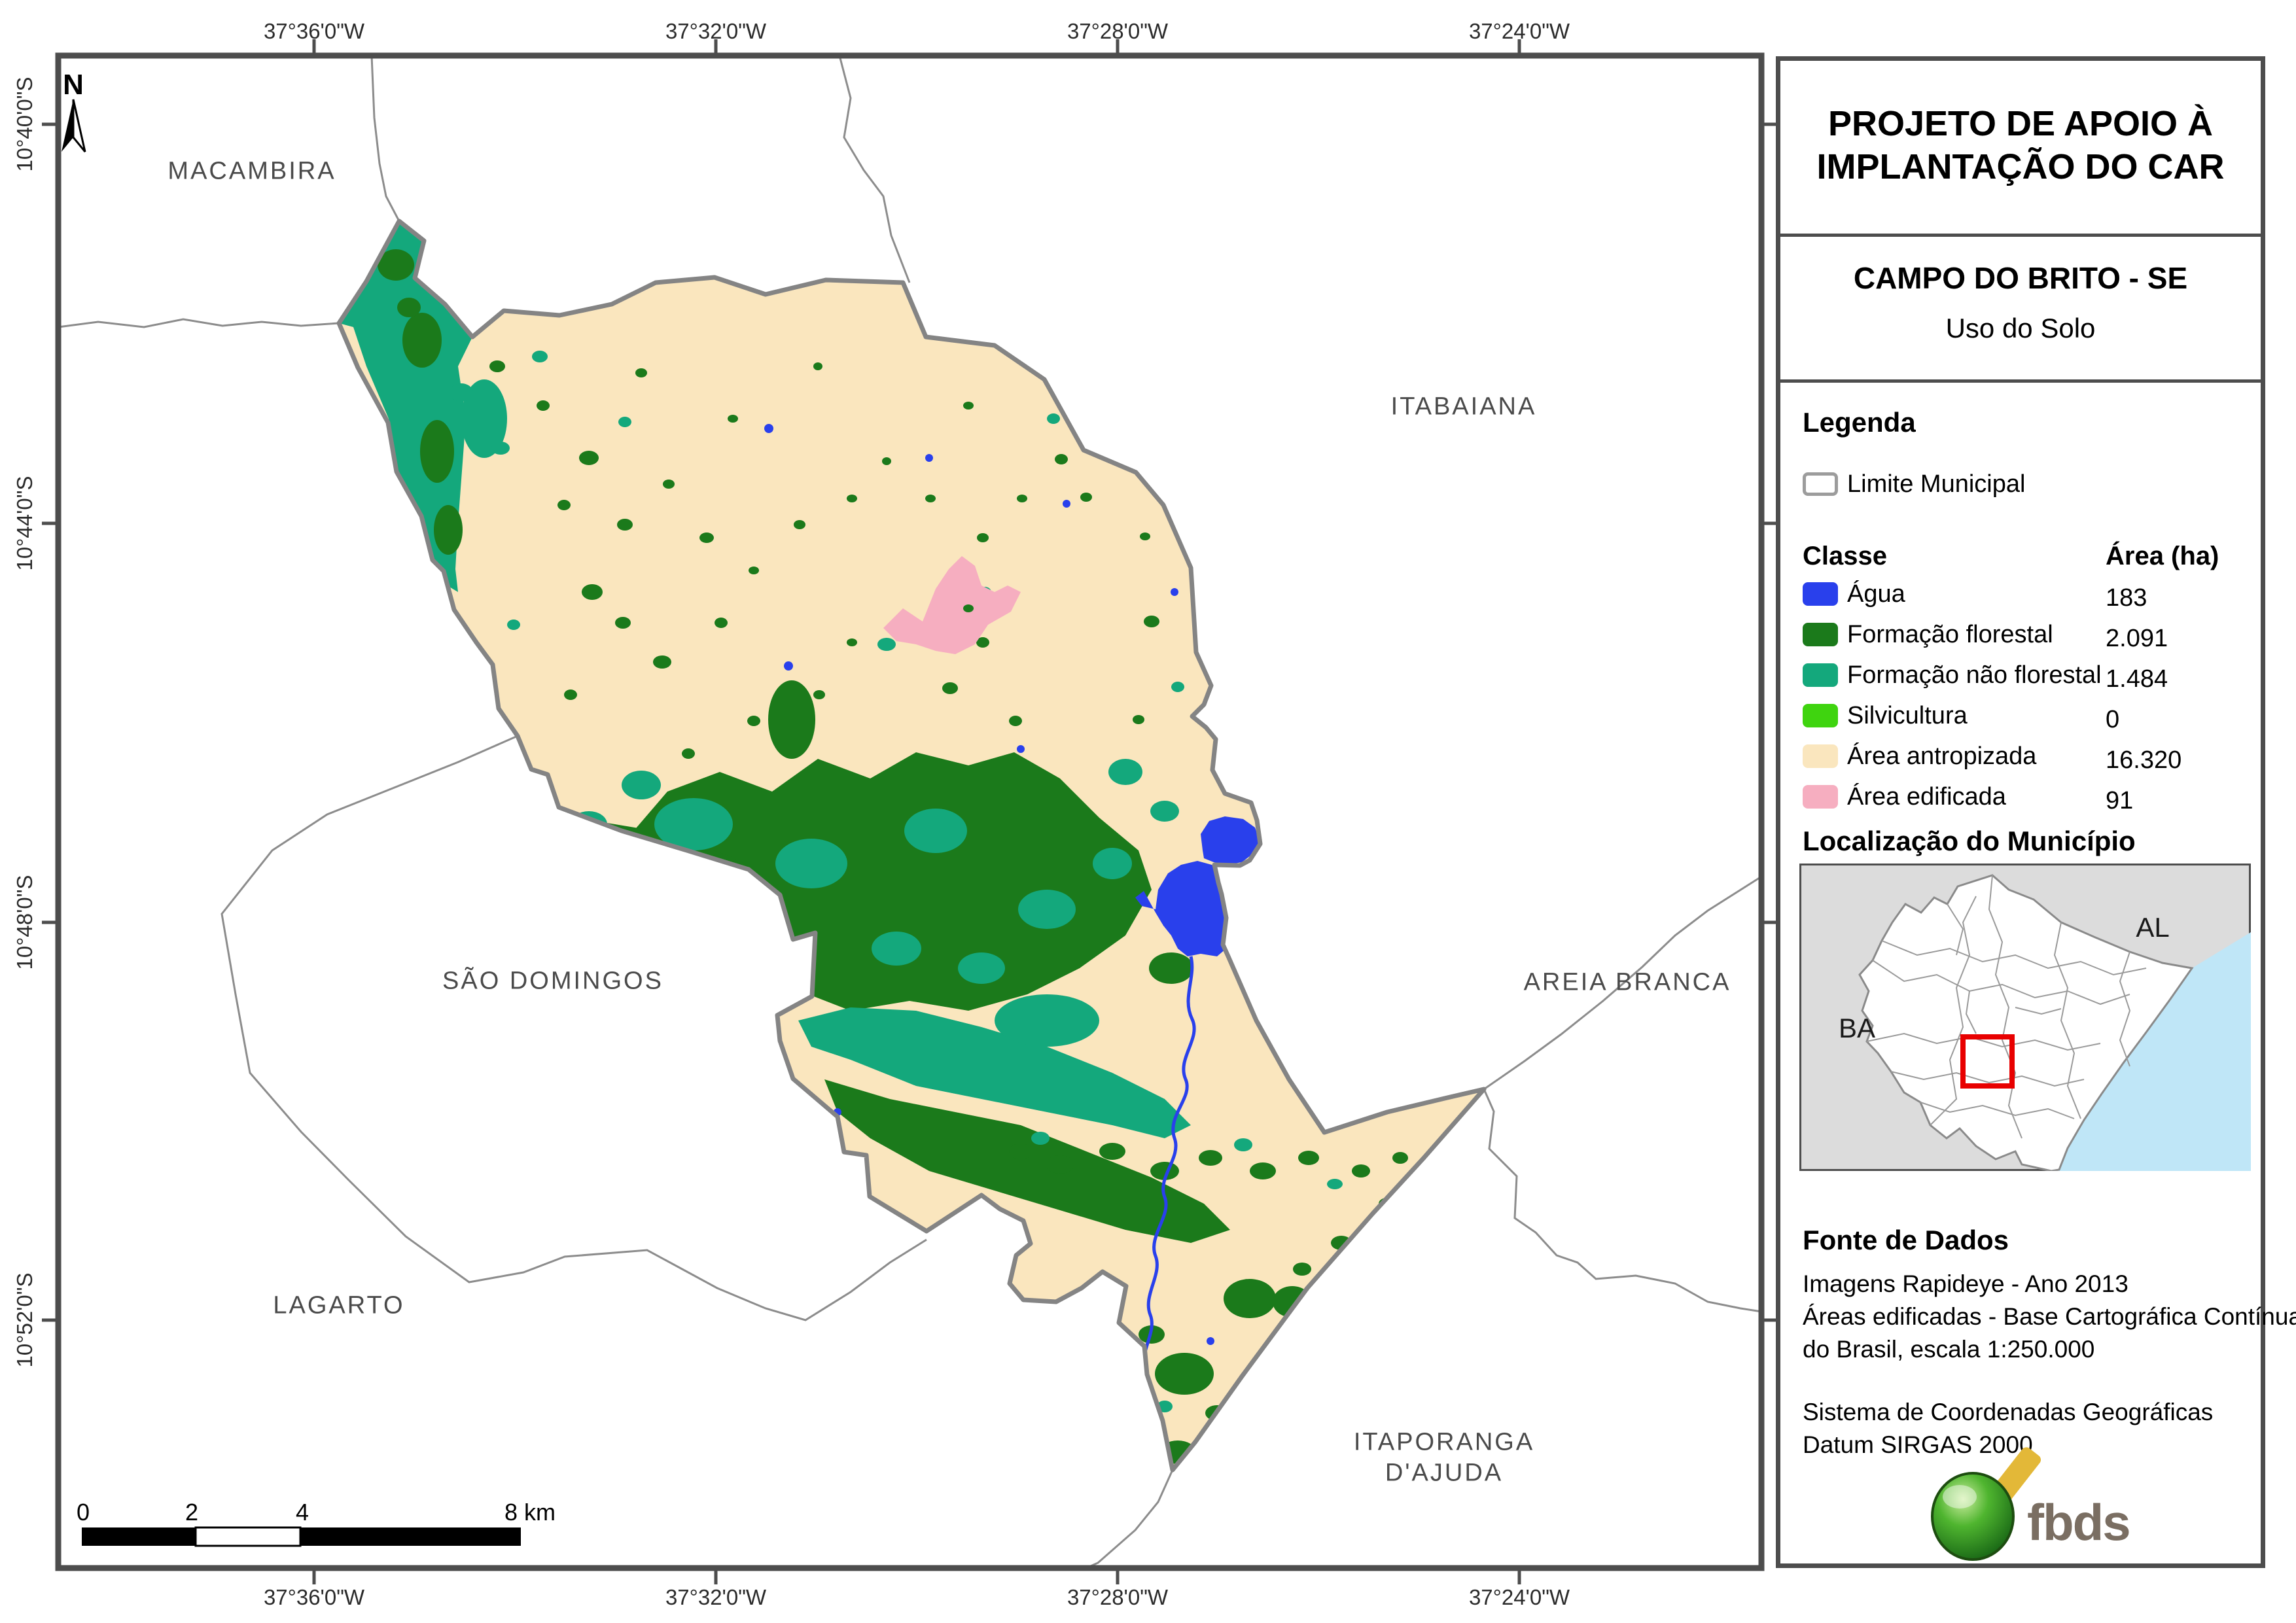  I want to click on axis-label-left-3: 10°48'0"S, so click(24, 923).